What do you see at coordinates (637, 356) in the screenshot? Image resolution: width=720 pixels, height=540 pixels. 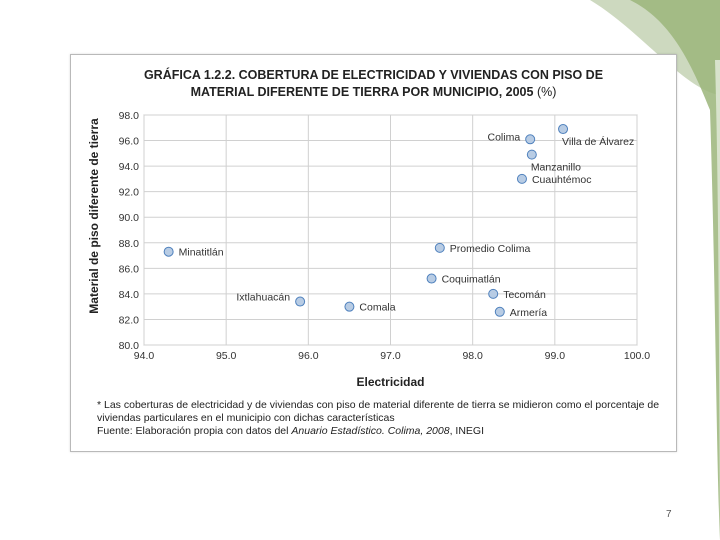 I see `x-tick-label: 100.0` at bounding box center [637, 356].